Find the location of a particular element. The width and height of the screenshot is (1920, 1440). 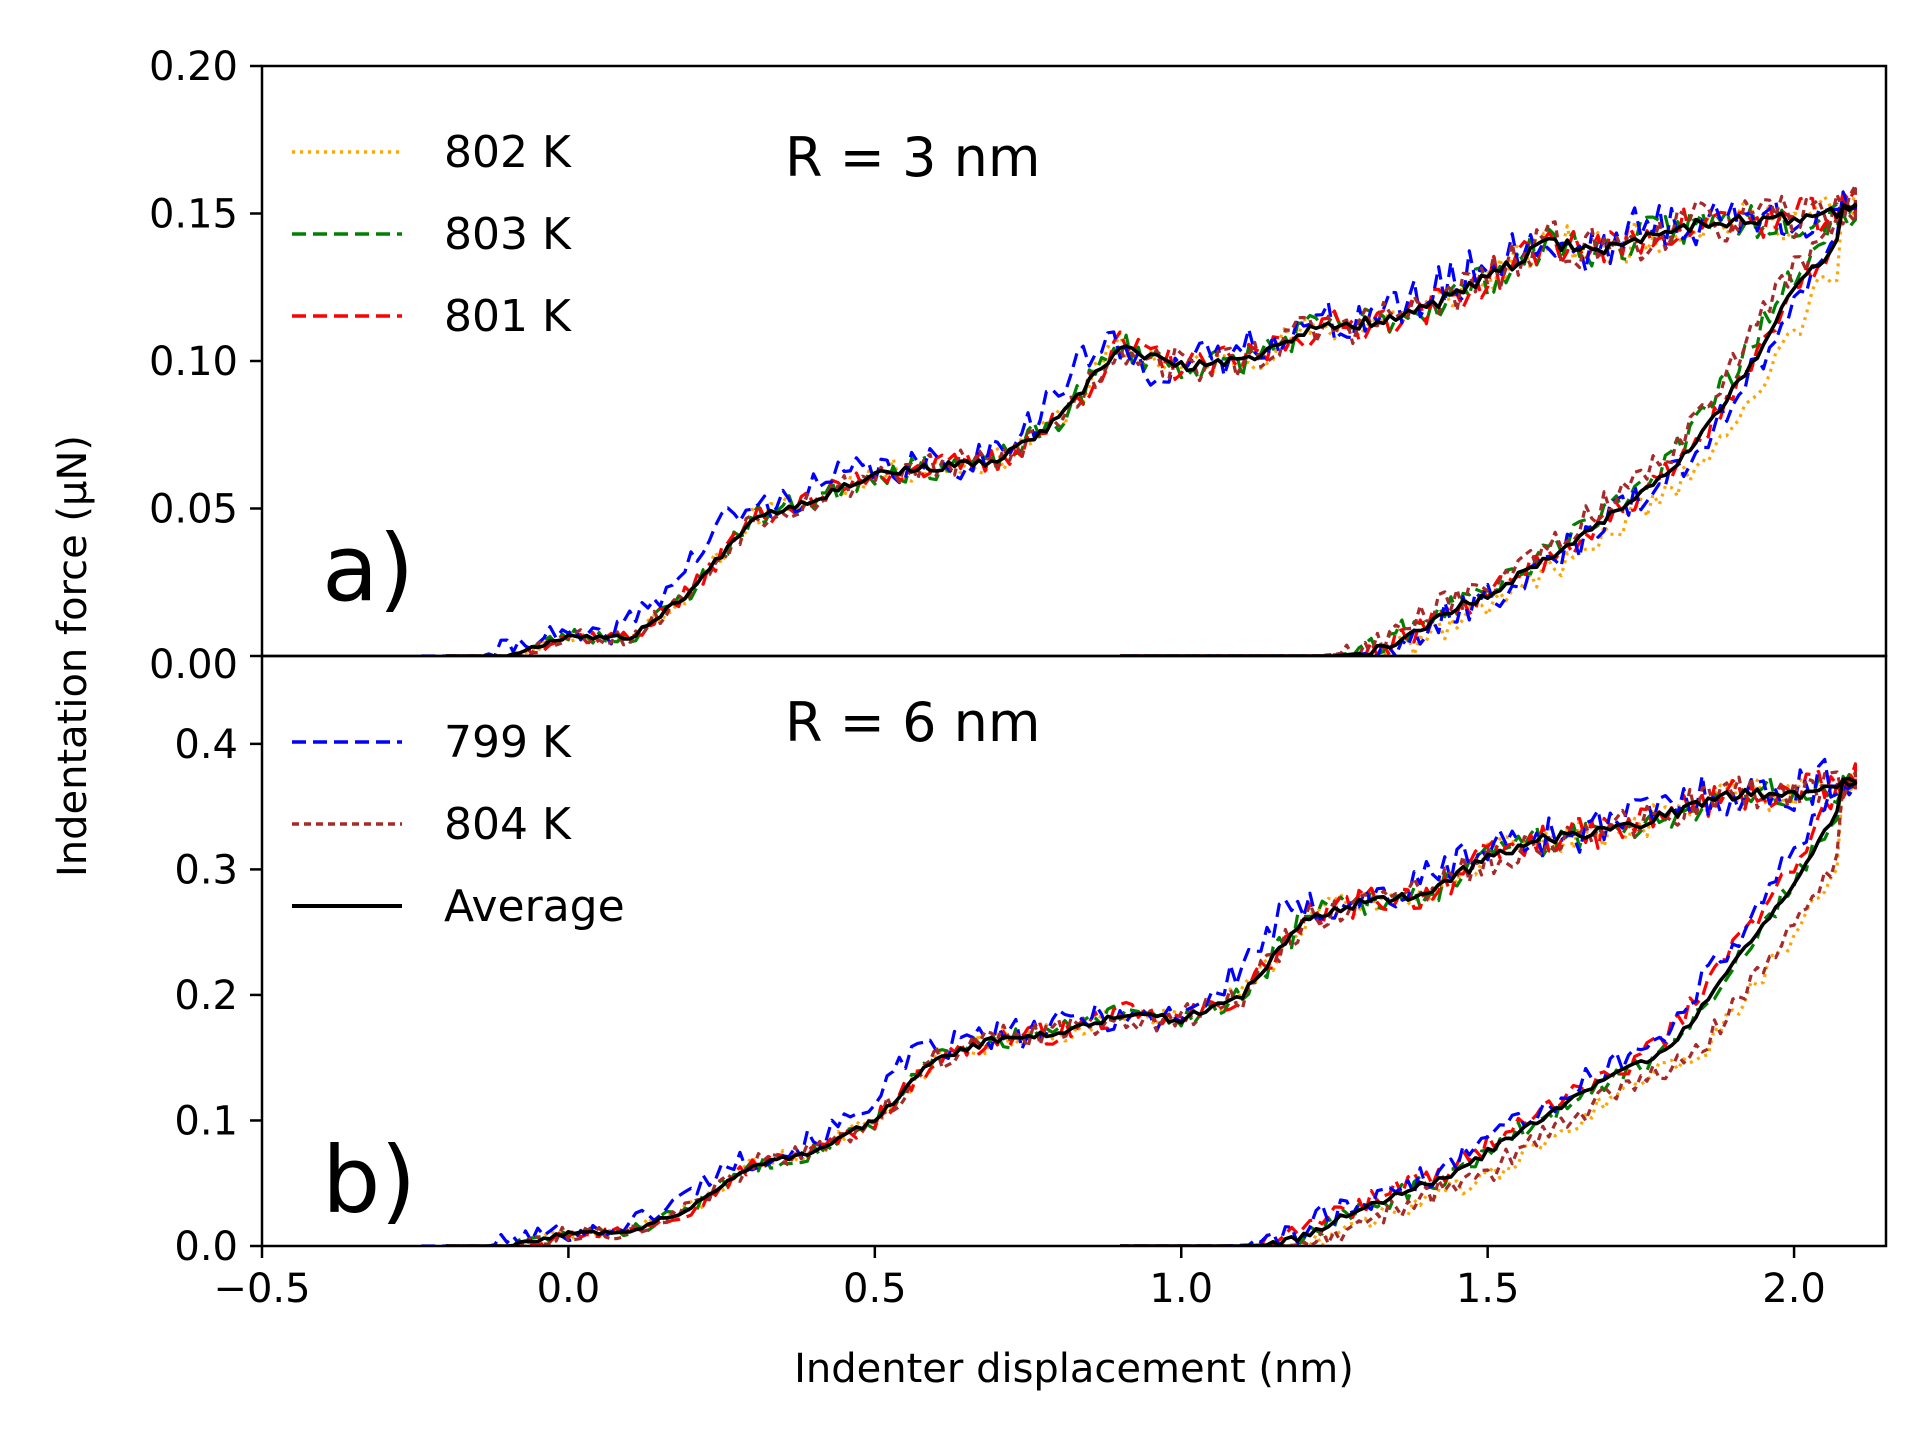

x-tick-label: −0.5 is located at coordinates (261, 1289).